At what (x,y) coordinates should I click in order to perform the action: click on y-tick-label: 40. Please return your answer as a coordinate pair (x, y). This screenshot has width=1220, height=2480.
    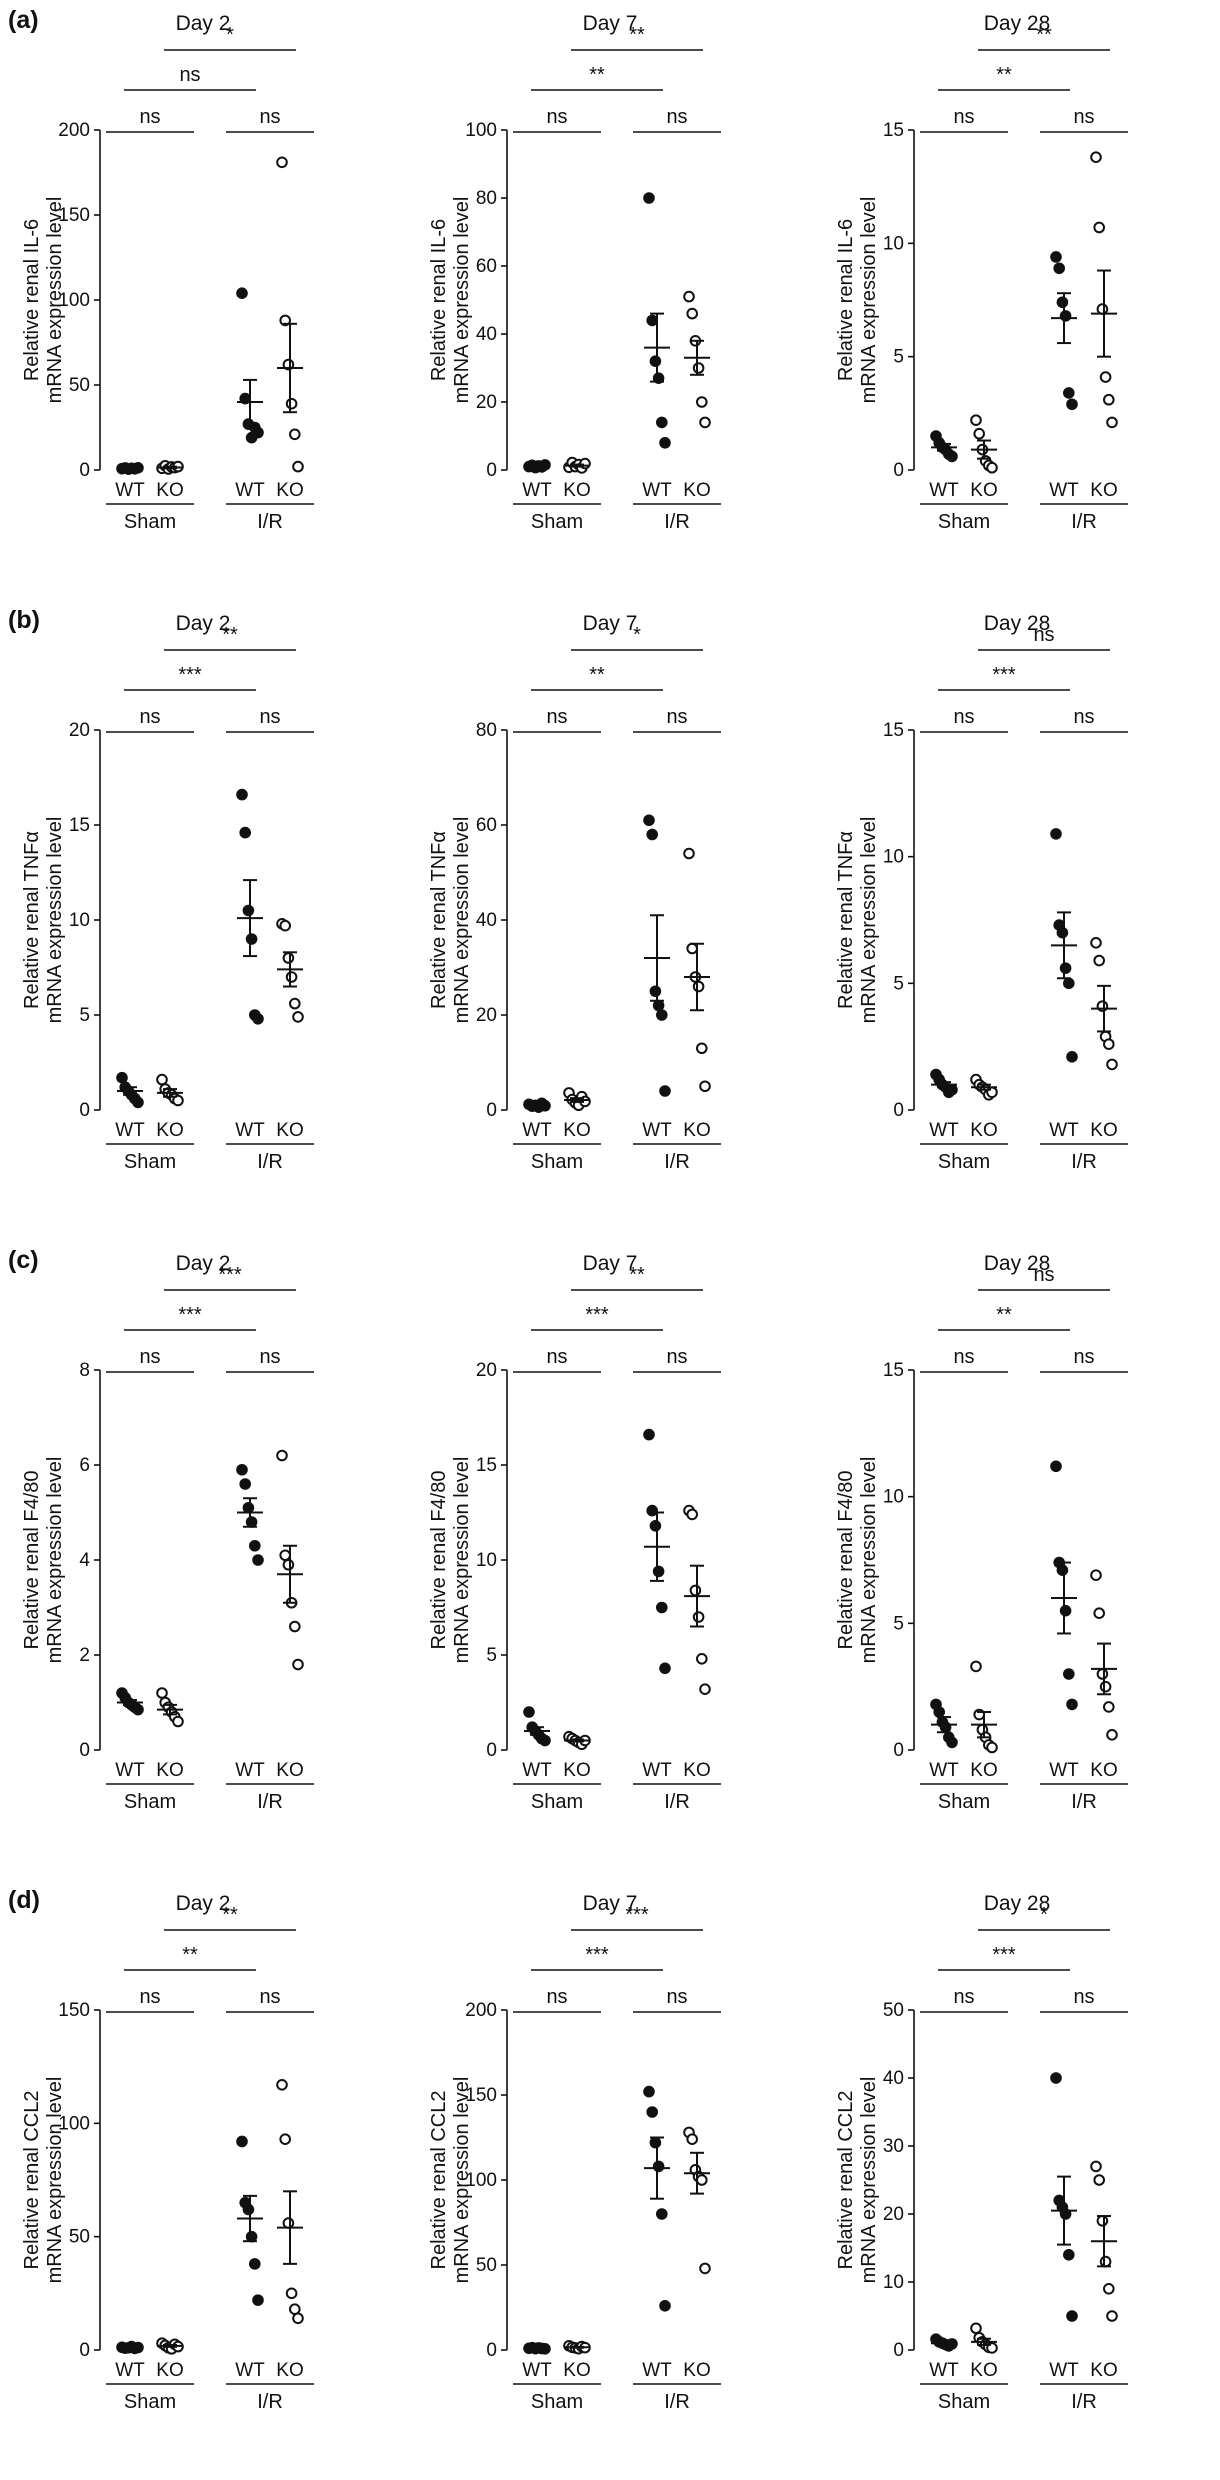
    Looking at the image, I should click on (486, 920).